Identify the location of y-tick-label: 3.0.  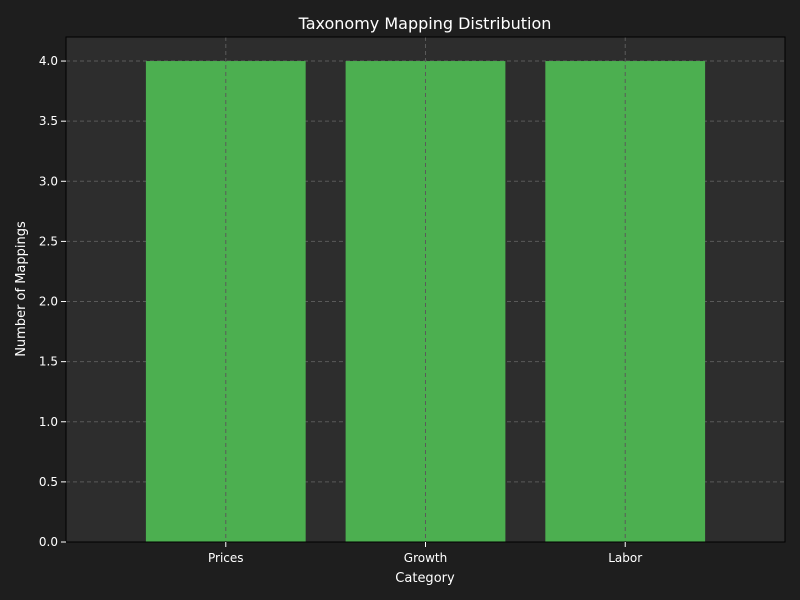
(48, 181).